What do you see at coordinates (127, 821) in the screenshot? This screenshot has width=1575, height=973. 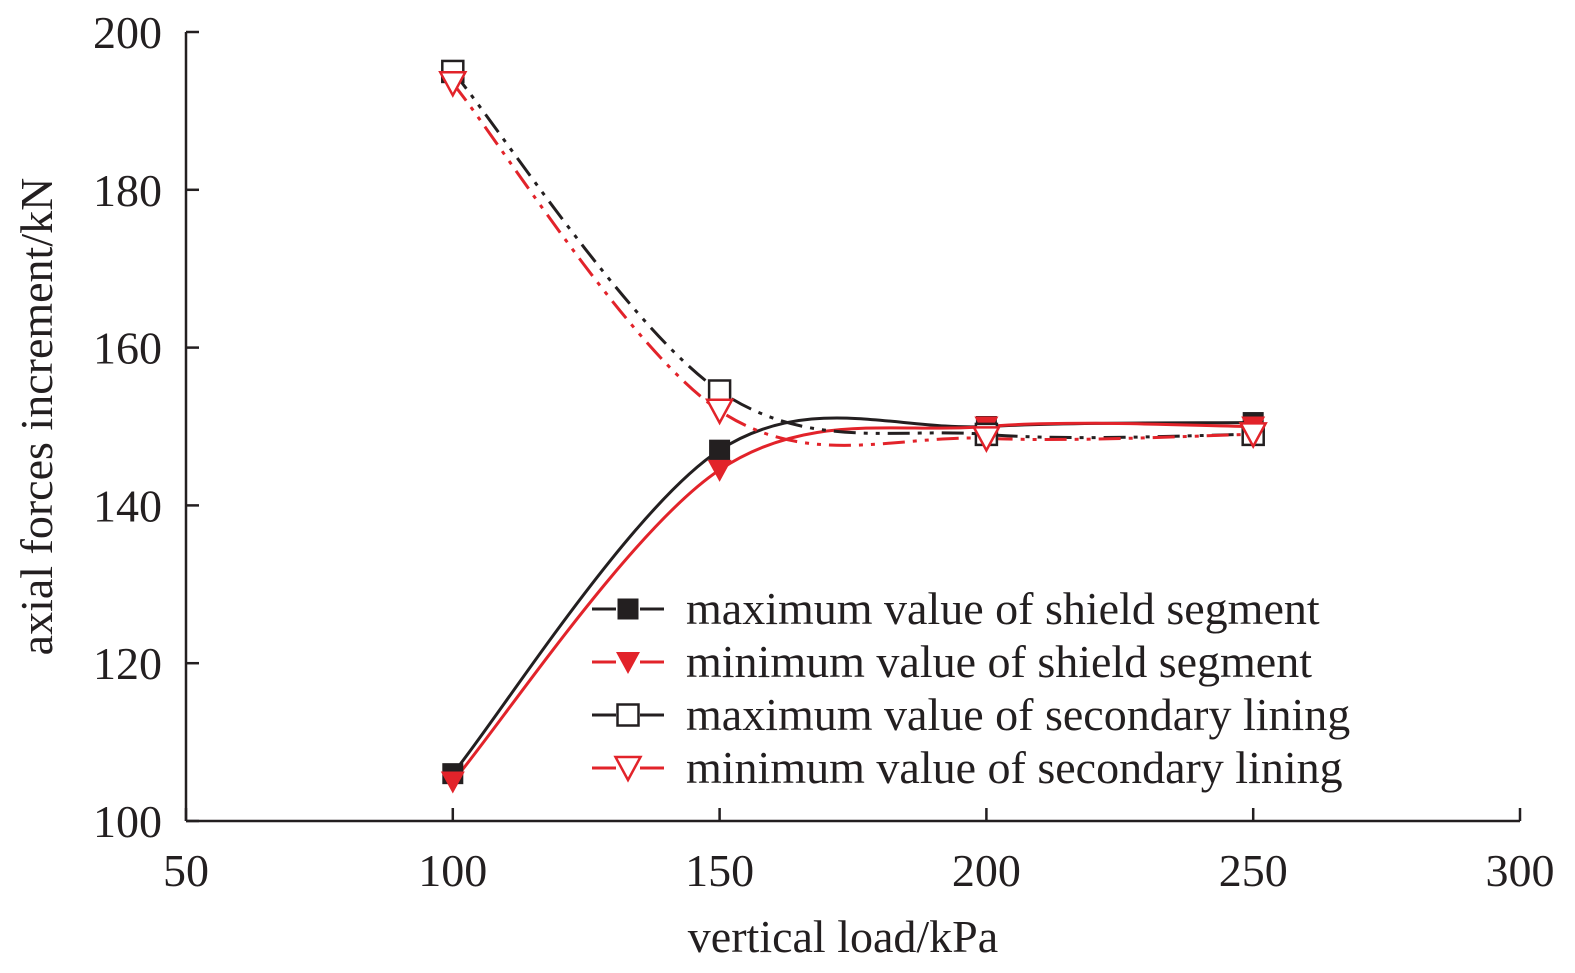 I see `y-tick-label: 100` at bounding box center [127, 821].